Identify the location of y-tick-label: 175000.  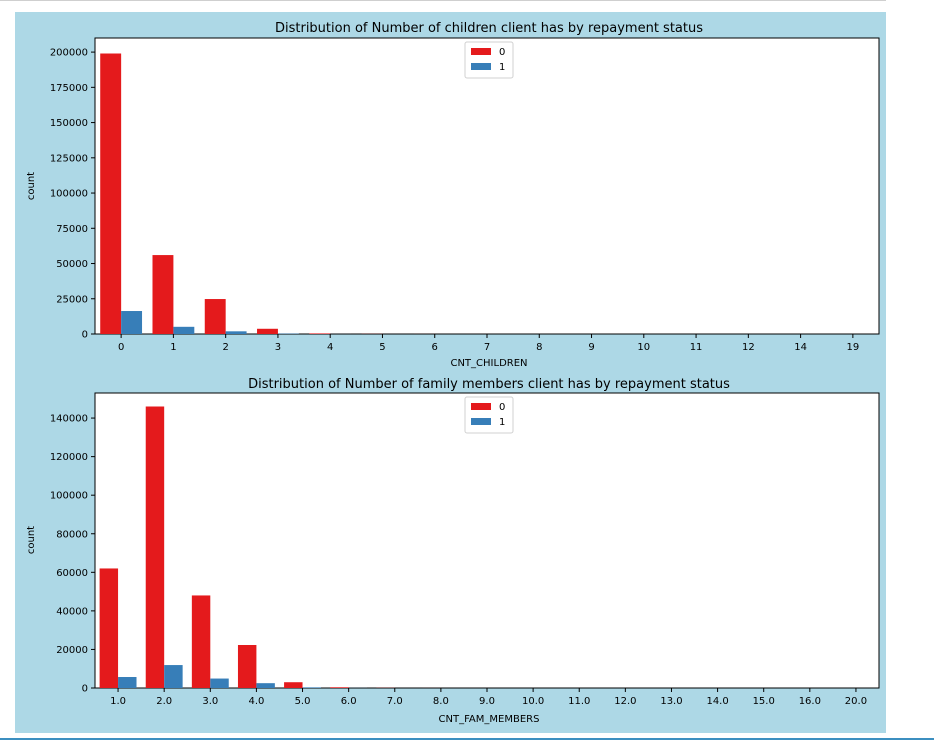
(69, 88).